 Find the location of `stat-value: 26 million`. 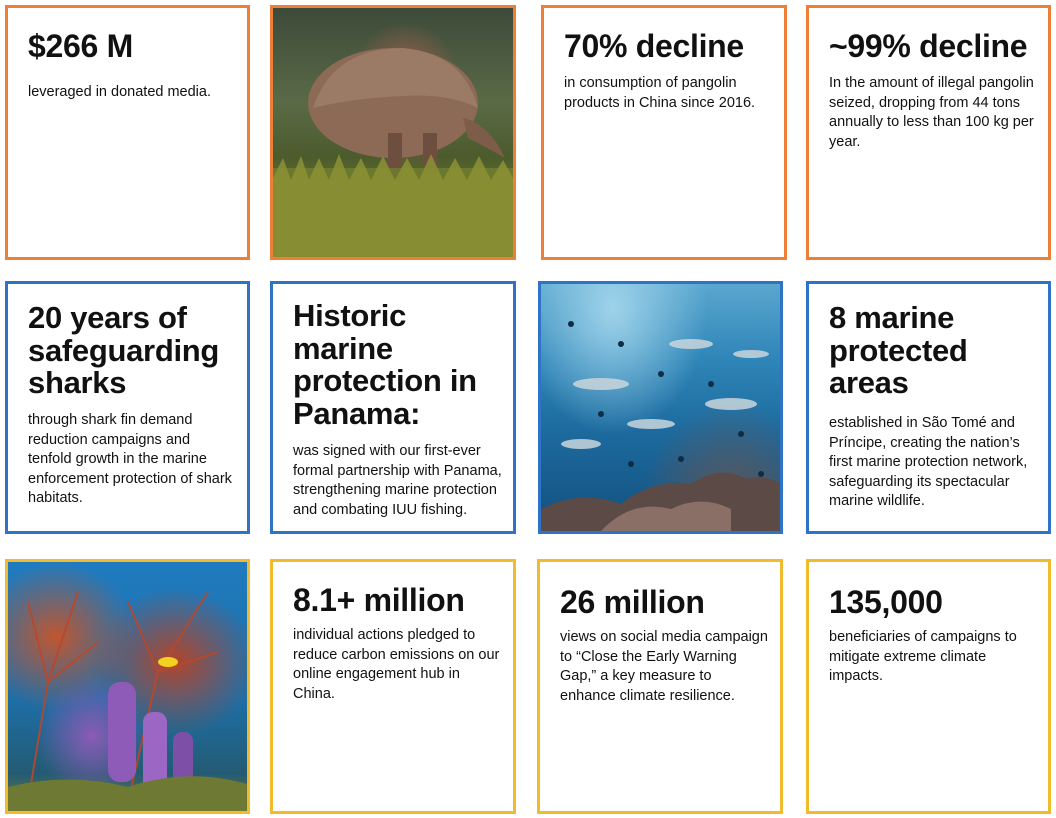

stat-value: 26 million is located at coordinates (632, 602).